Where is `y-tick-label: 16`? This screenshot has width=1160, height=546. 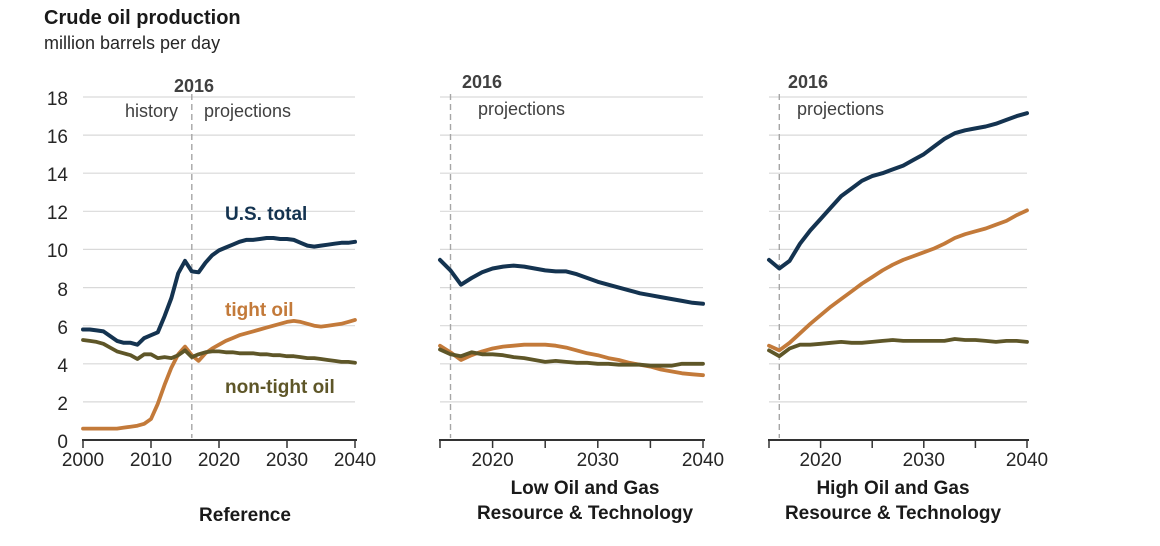 y-tick-label: 16 is located at coordinates (57, 138).